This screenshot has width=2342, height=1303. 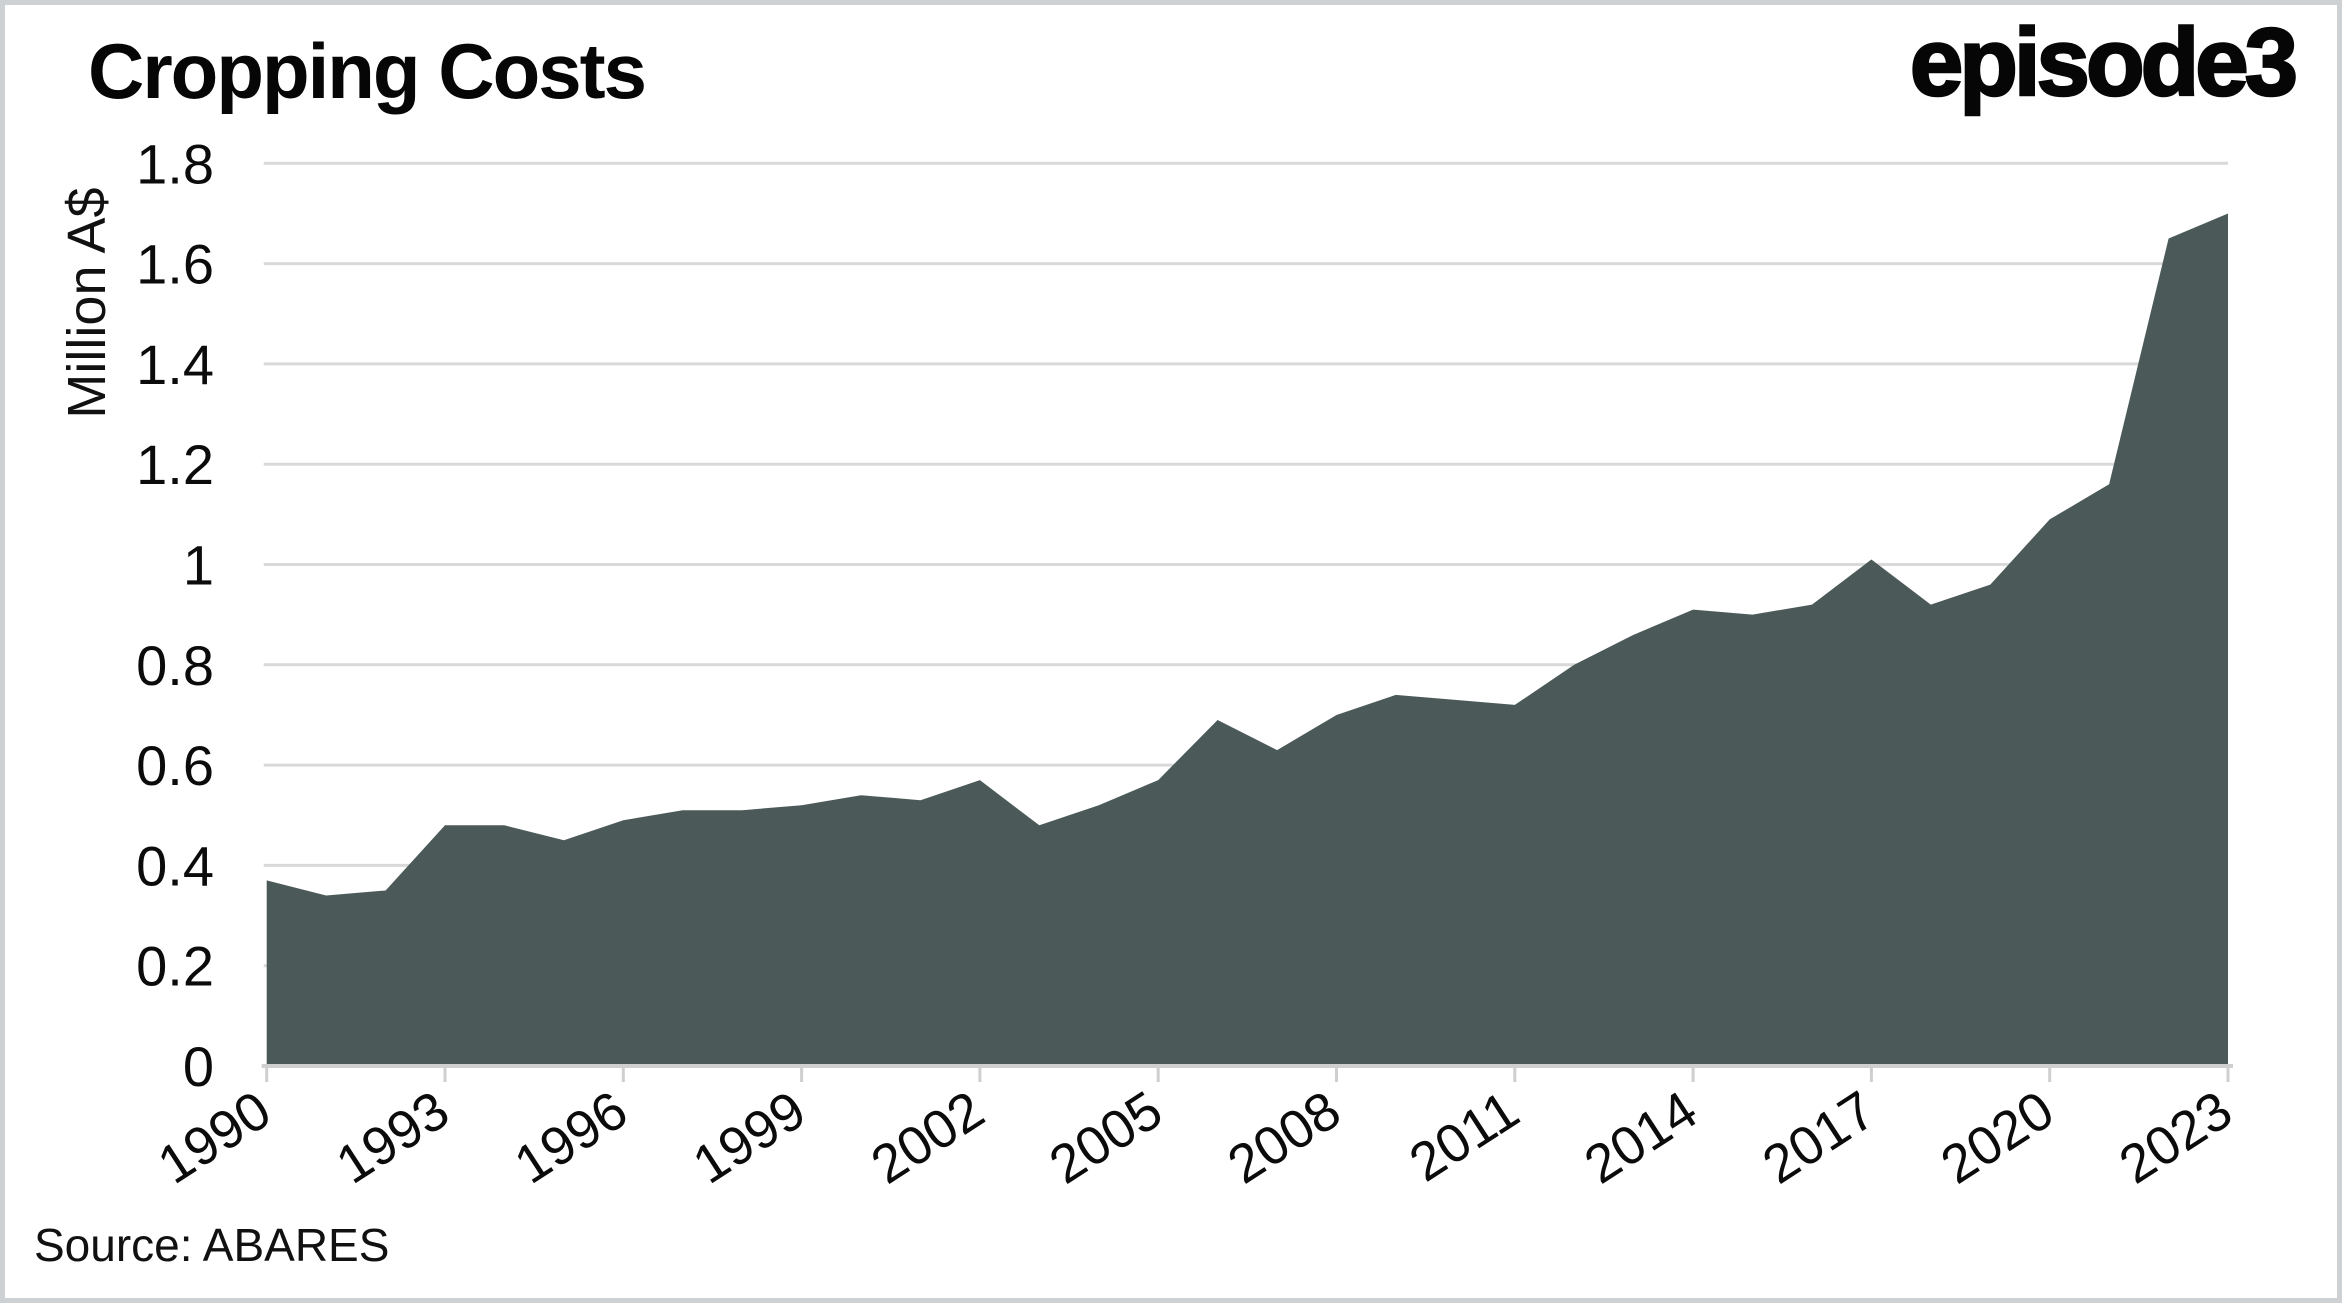 What do you see at coordinates (198, 565) in the screenshot?
I see `svg-text: 1` at bounding box center [198, 565].